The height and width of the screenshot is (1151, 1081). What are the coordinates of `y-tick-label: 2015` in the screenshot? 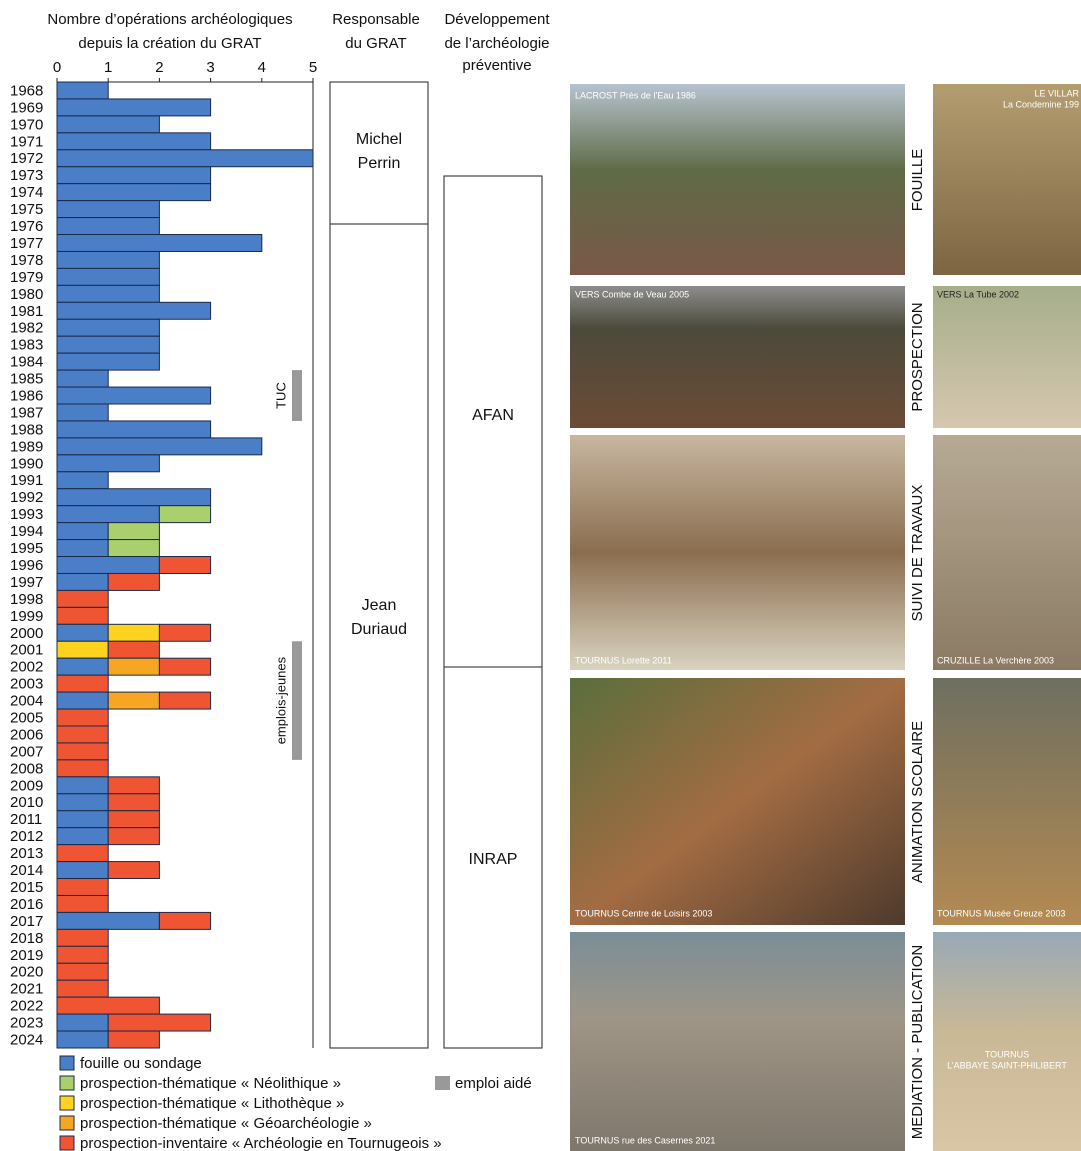 It's located at (26, 887).